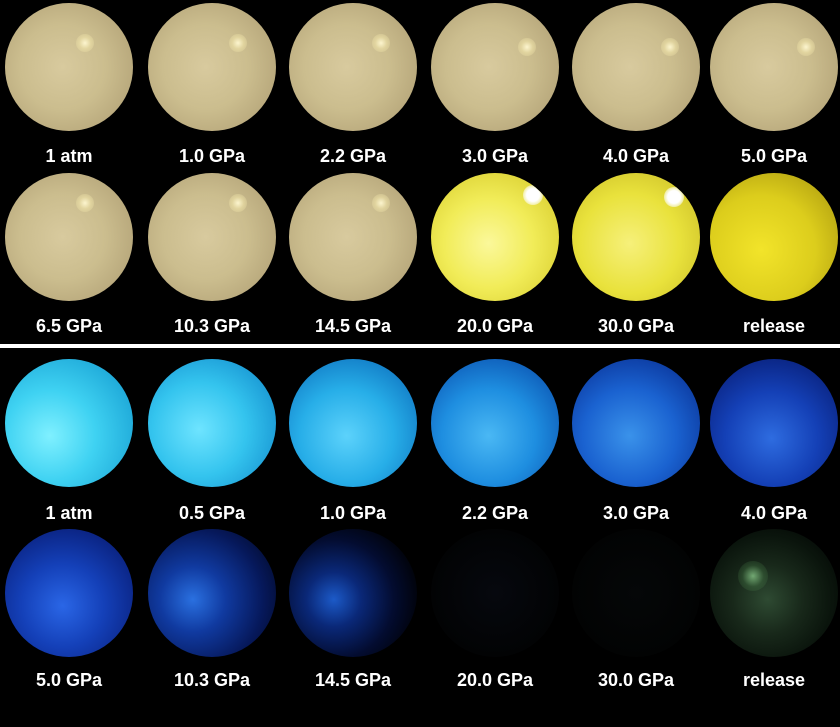 This screenshot has height=727, width=840. I want to click on brightfield-cell: 1.0 GPa, so click(212, 83).